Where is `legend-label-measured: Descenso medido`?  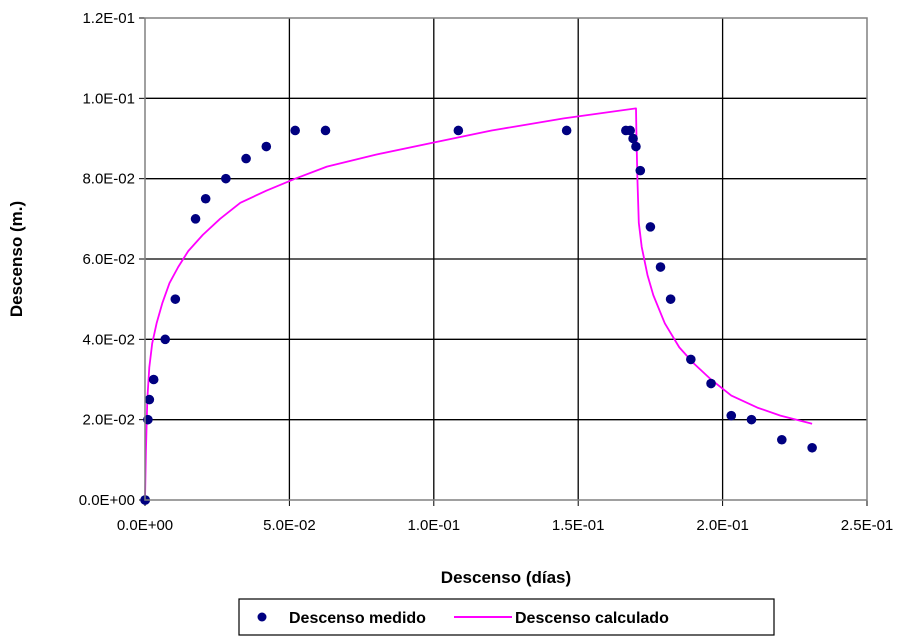 legend-label-measured: Descenso medido is located at coordinates (357, 618).